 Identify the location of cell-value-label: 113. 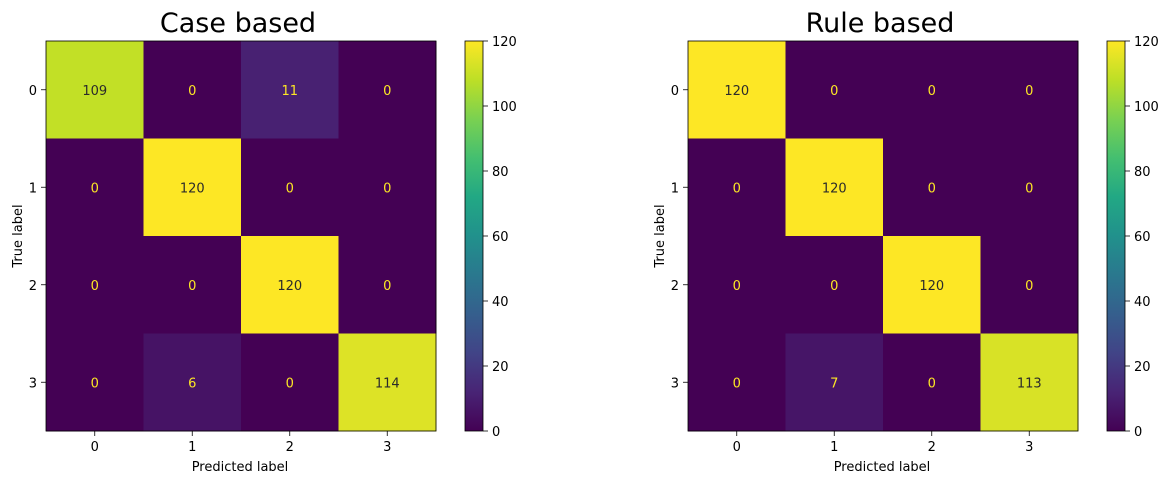
(1029, 383).